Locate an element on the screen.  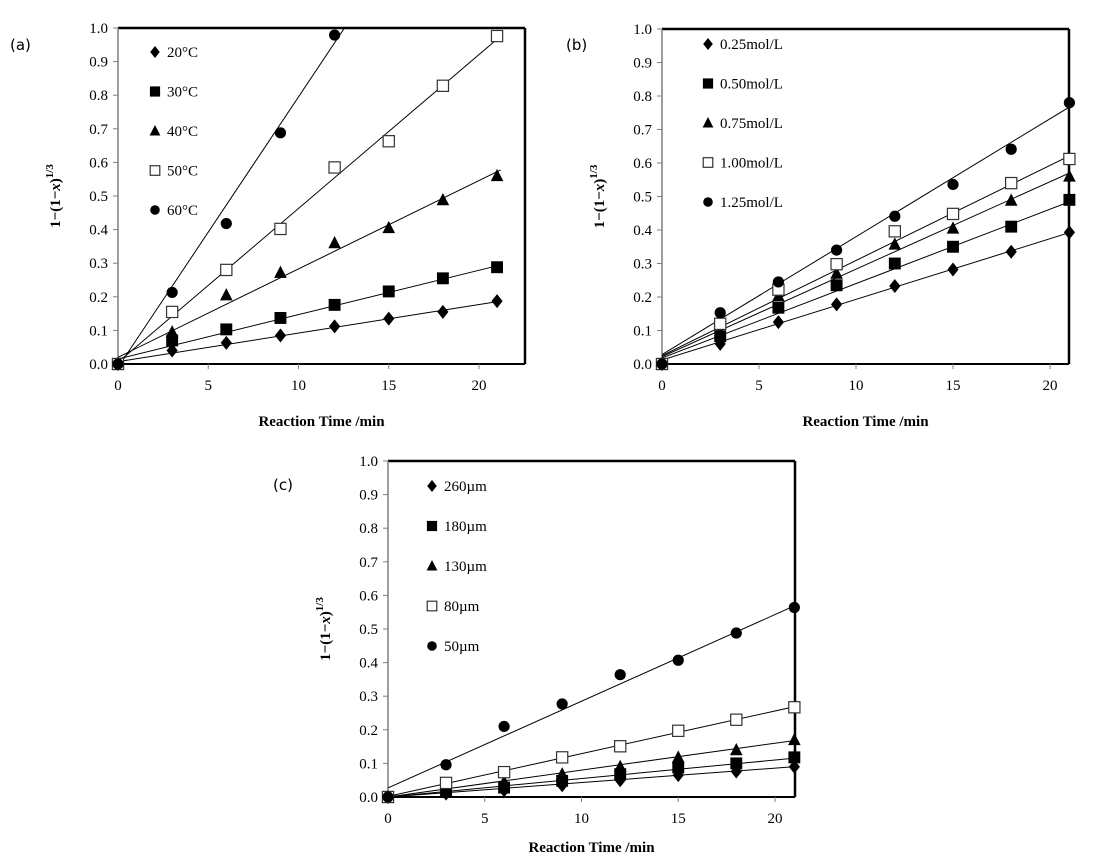
series-40°C is located at coordinates (307, 269).